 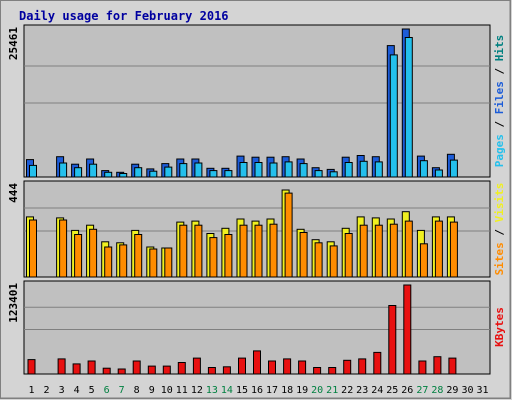 I want to click on day-label-16: 16, so click(x=257, y=390).